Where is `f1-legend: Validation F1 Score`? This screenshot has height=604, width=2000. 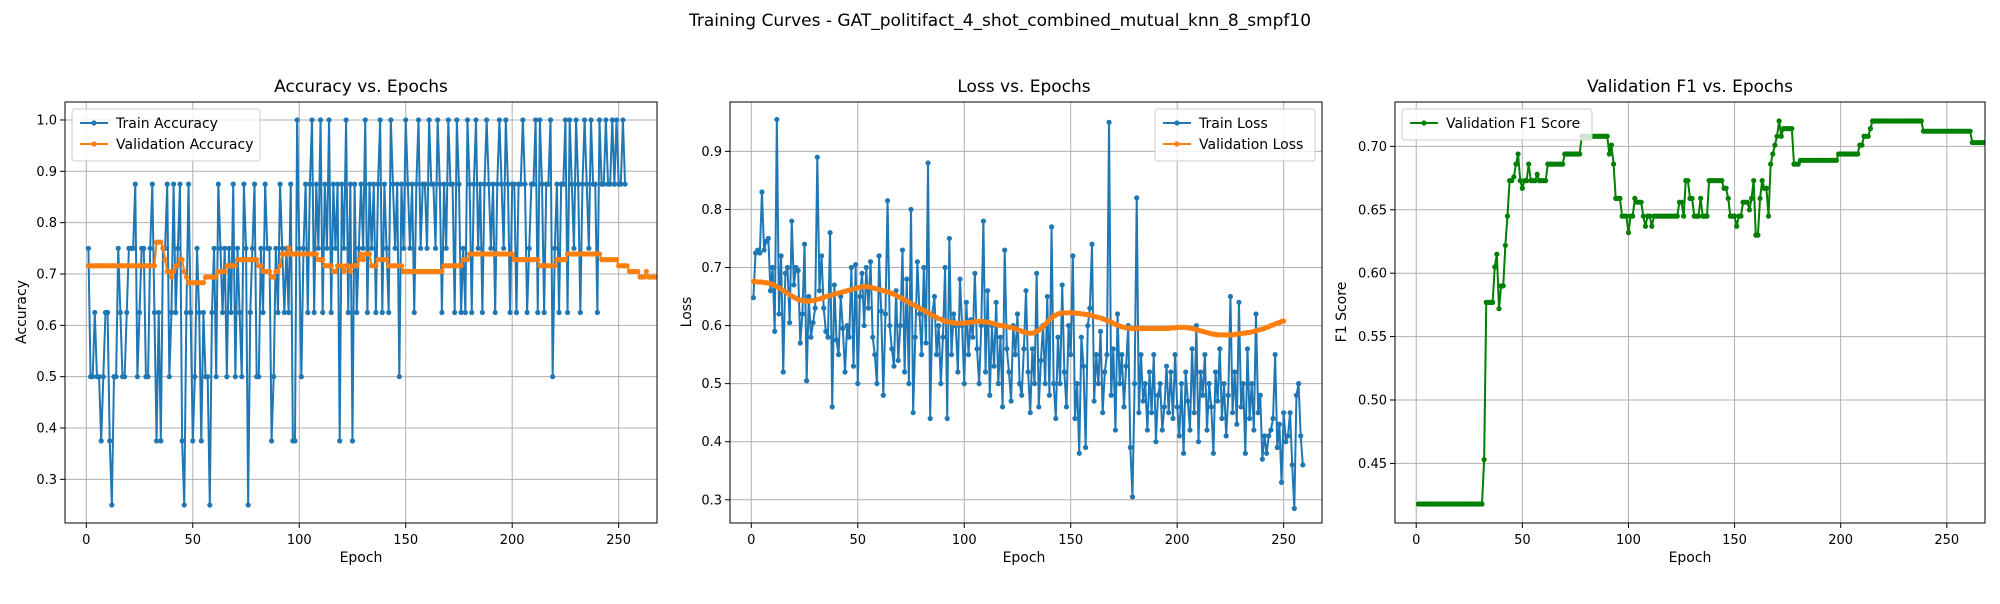
f1-legend: Validation F1 Score is located at coordinates (1497, 124).